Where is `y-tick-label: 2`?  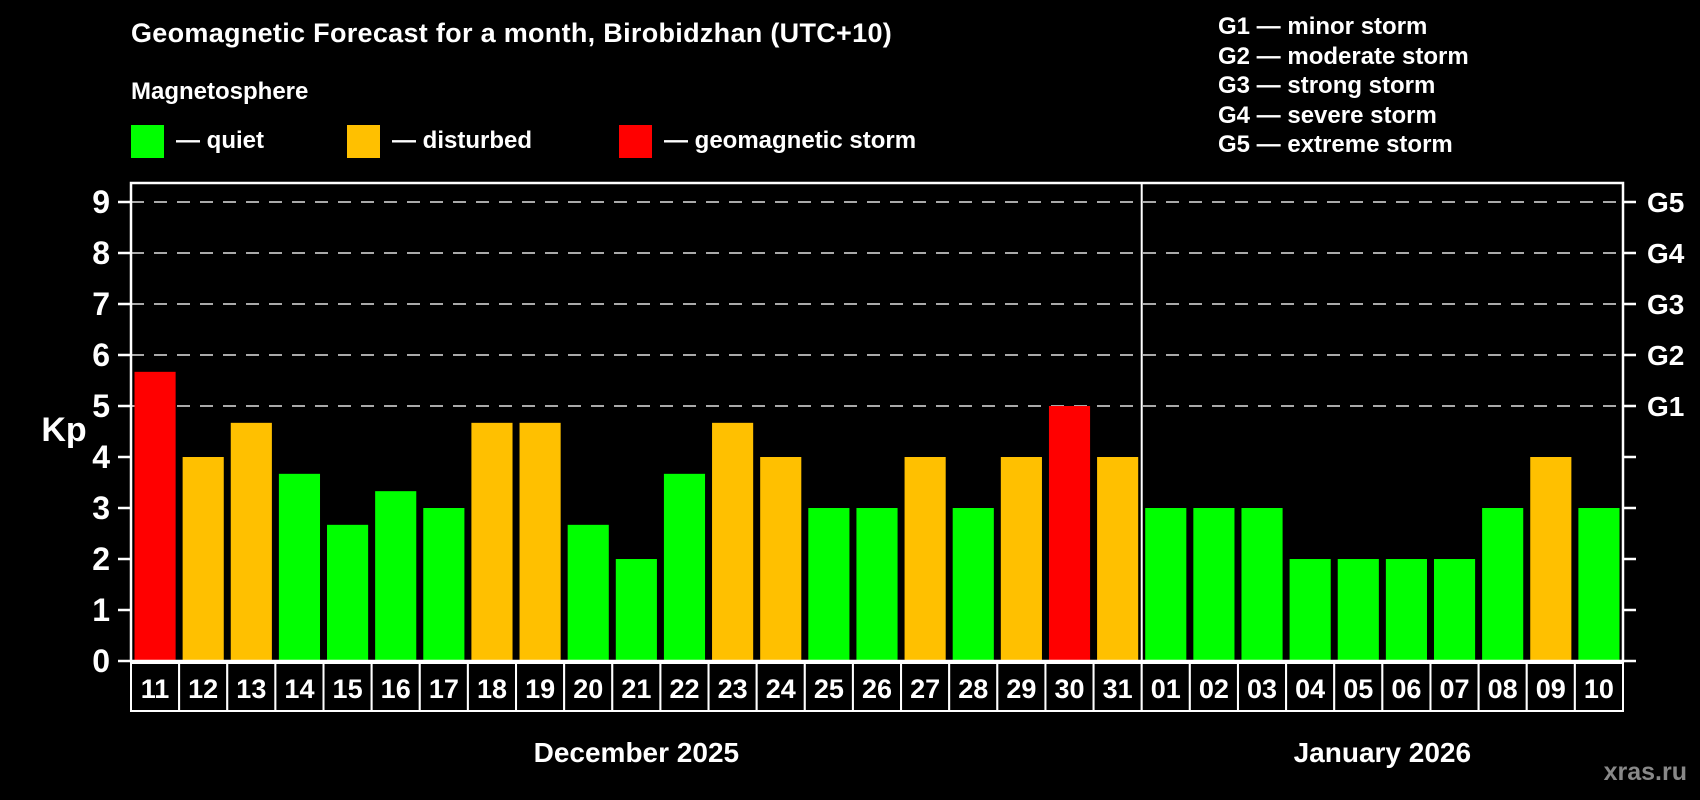 y-tick-label: 2 is located at coordinates (101, 559).